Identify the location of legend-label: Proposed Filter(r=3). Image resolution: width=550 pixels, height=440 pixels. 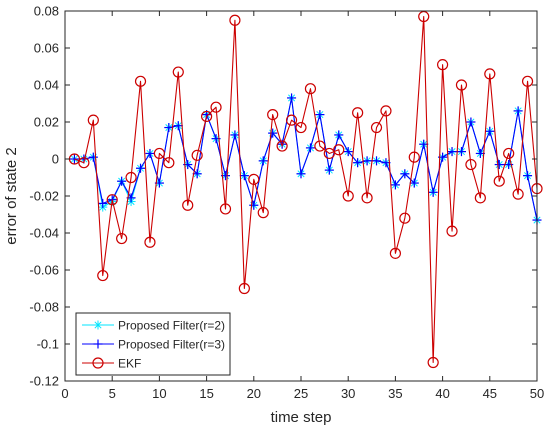
(171, 345).